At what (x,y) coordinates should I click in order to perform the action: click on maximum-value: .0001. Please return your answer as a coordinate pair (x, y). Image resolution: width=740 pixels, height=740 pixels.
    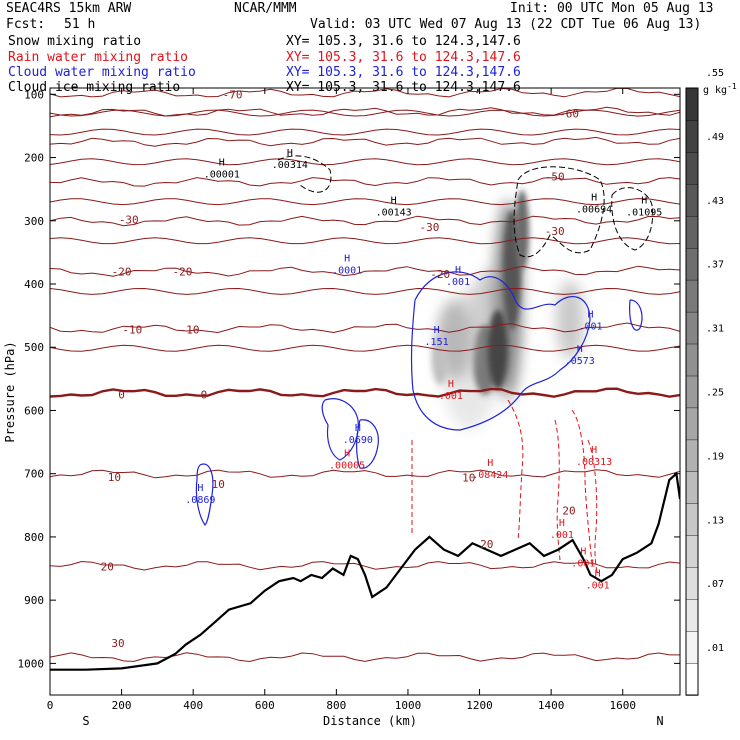
    Looking at the image, I should click on (347, 271).